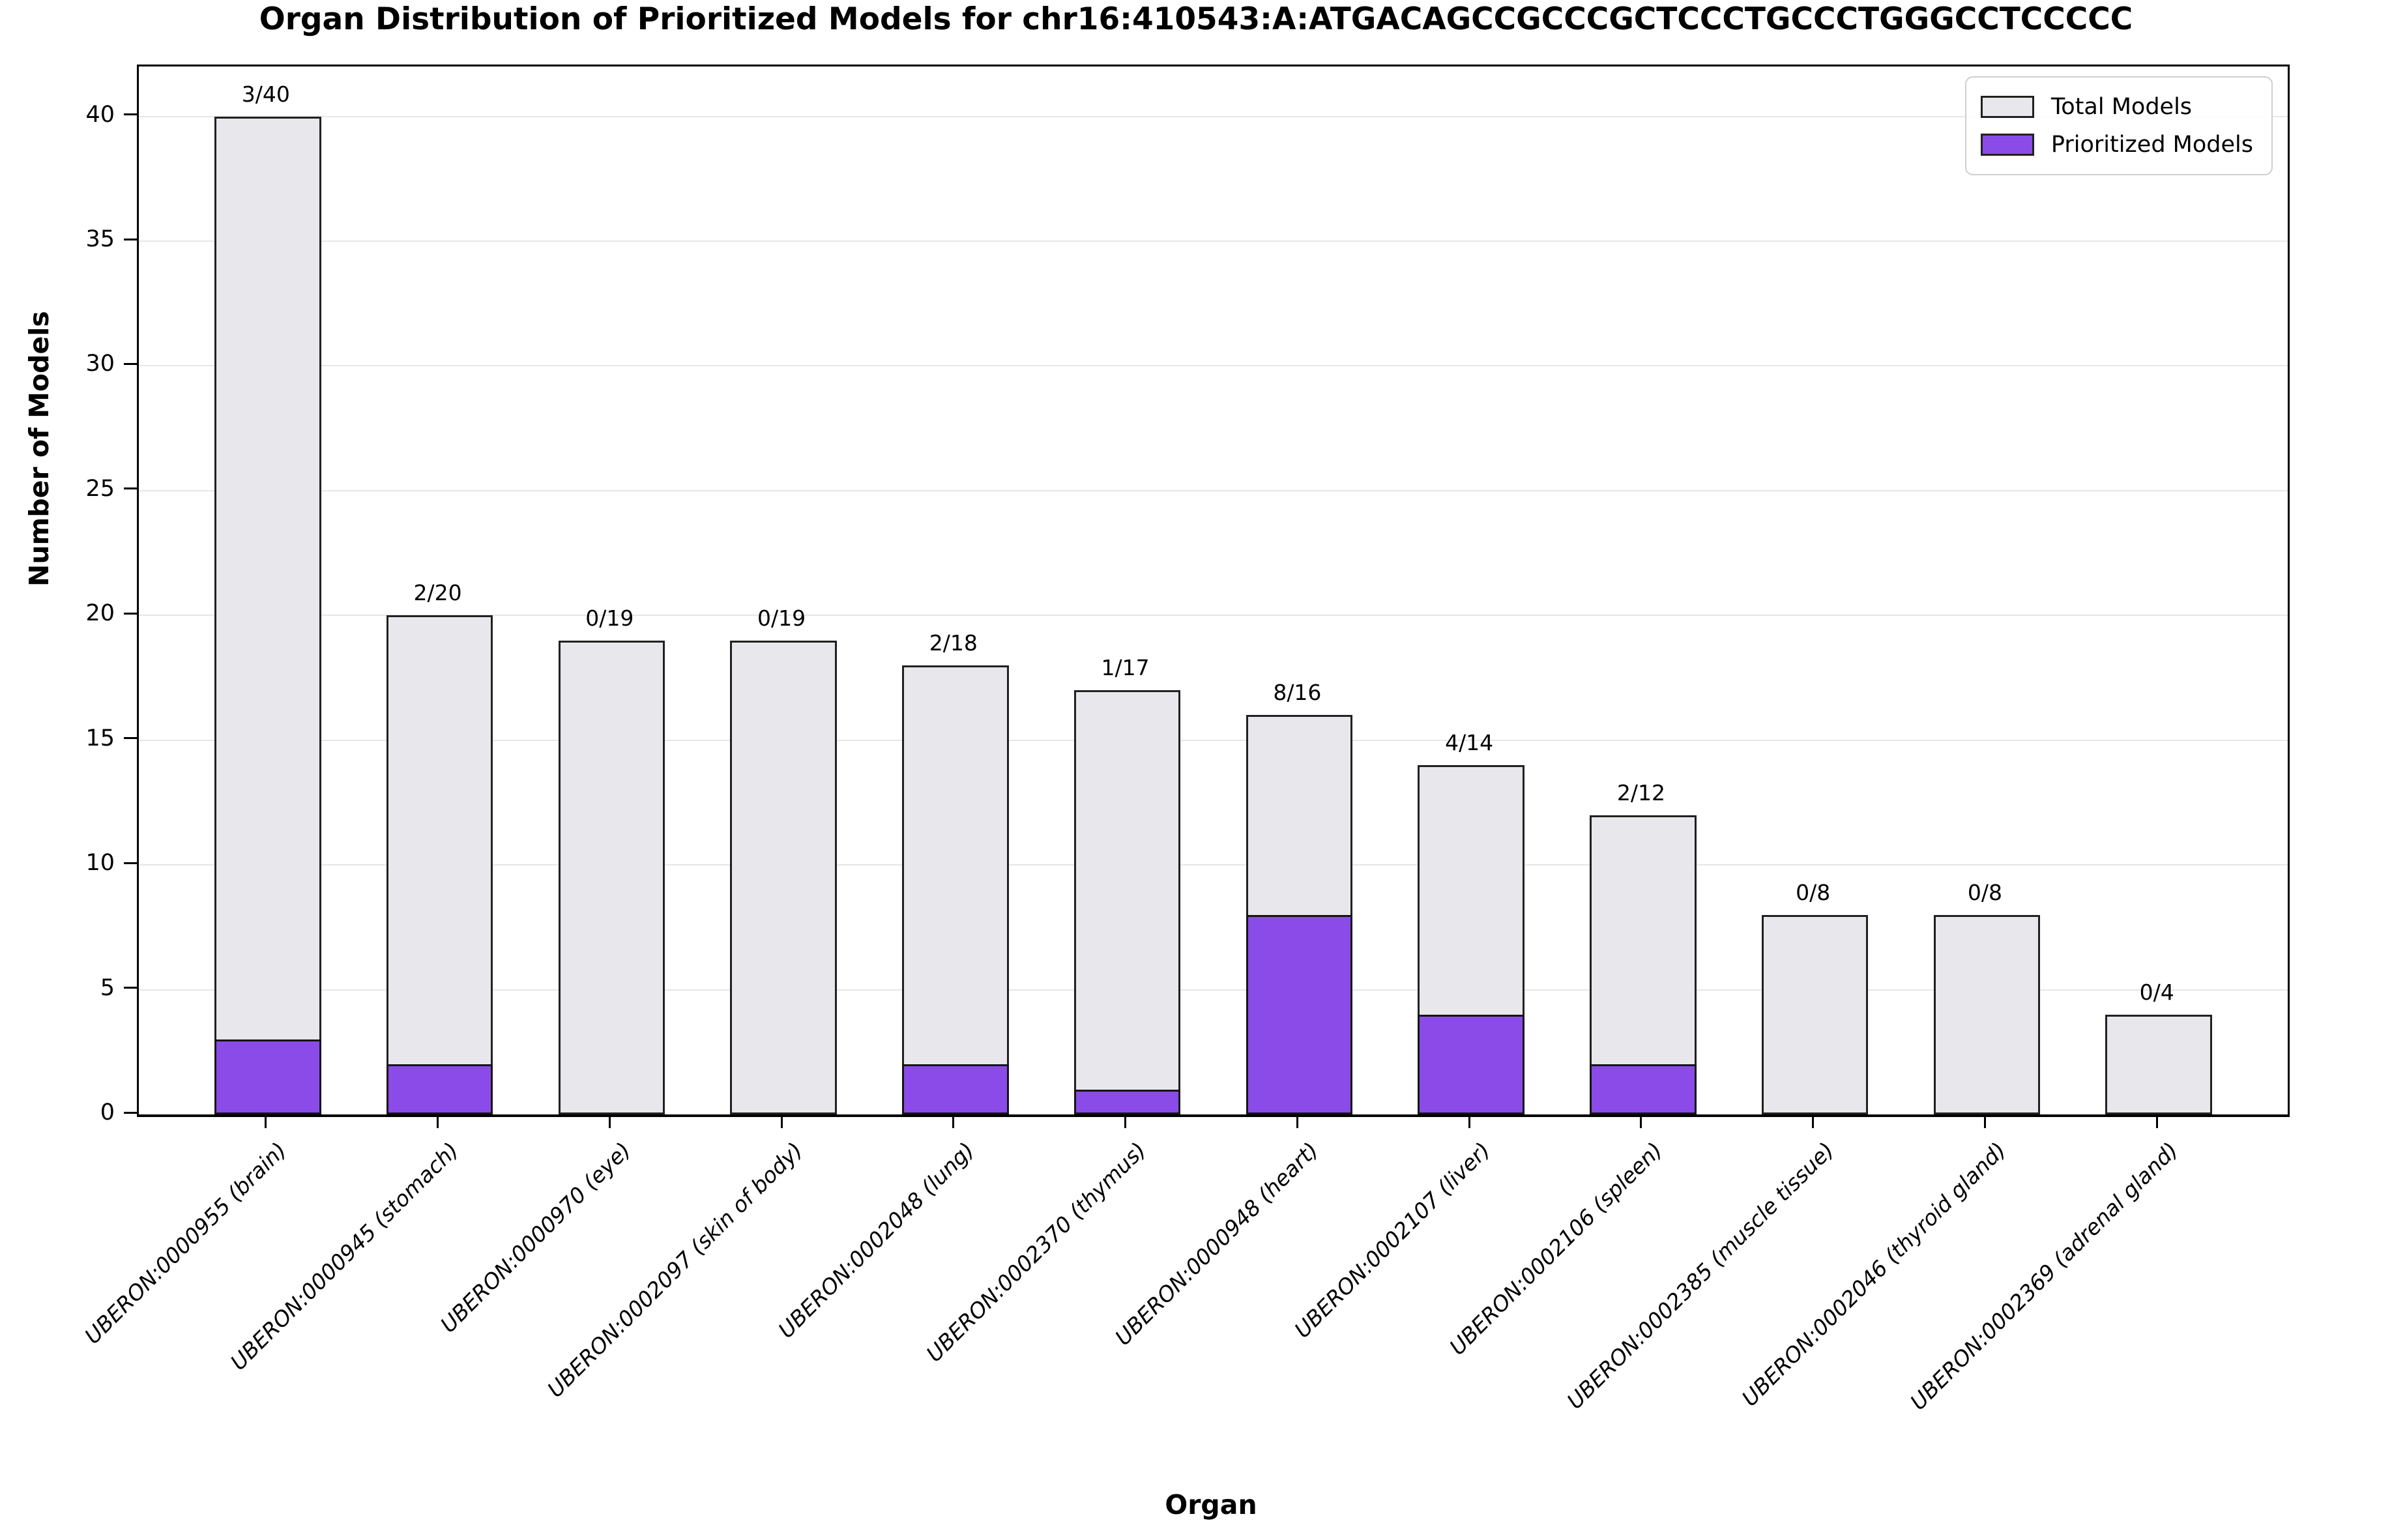 The height and width of the screenshot is (1540, 2392). I want to click on x-tick-label: UBERON:0002046 (thyroid gland), so click(1873, 1274).